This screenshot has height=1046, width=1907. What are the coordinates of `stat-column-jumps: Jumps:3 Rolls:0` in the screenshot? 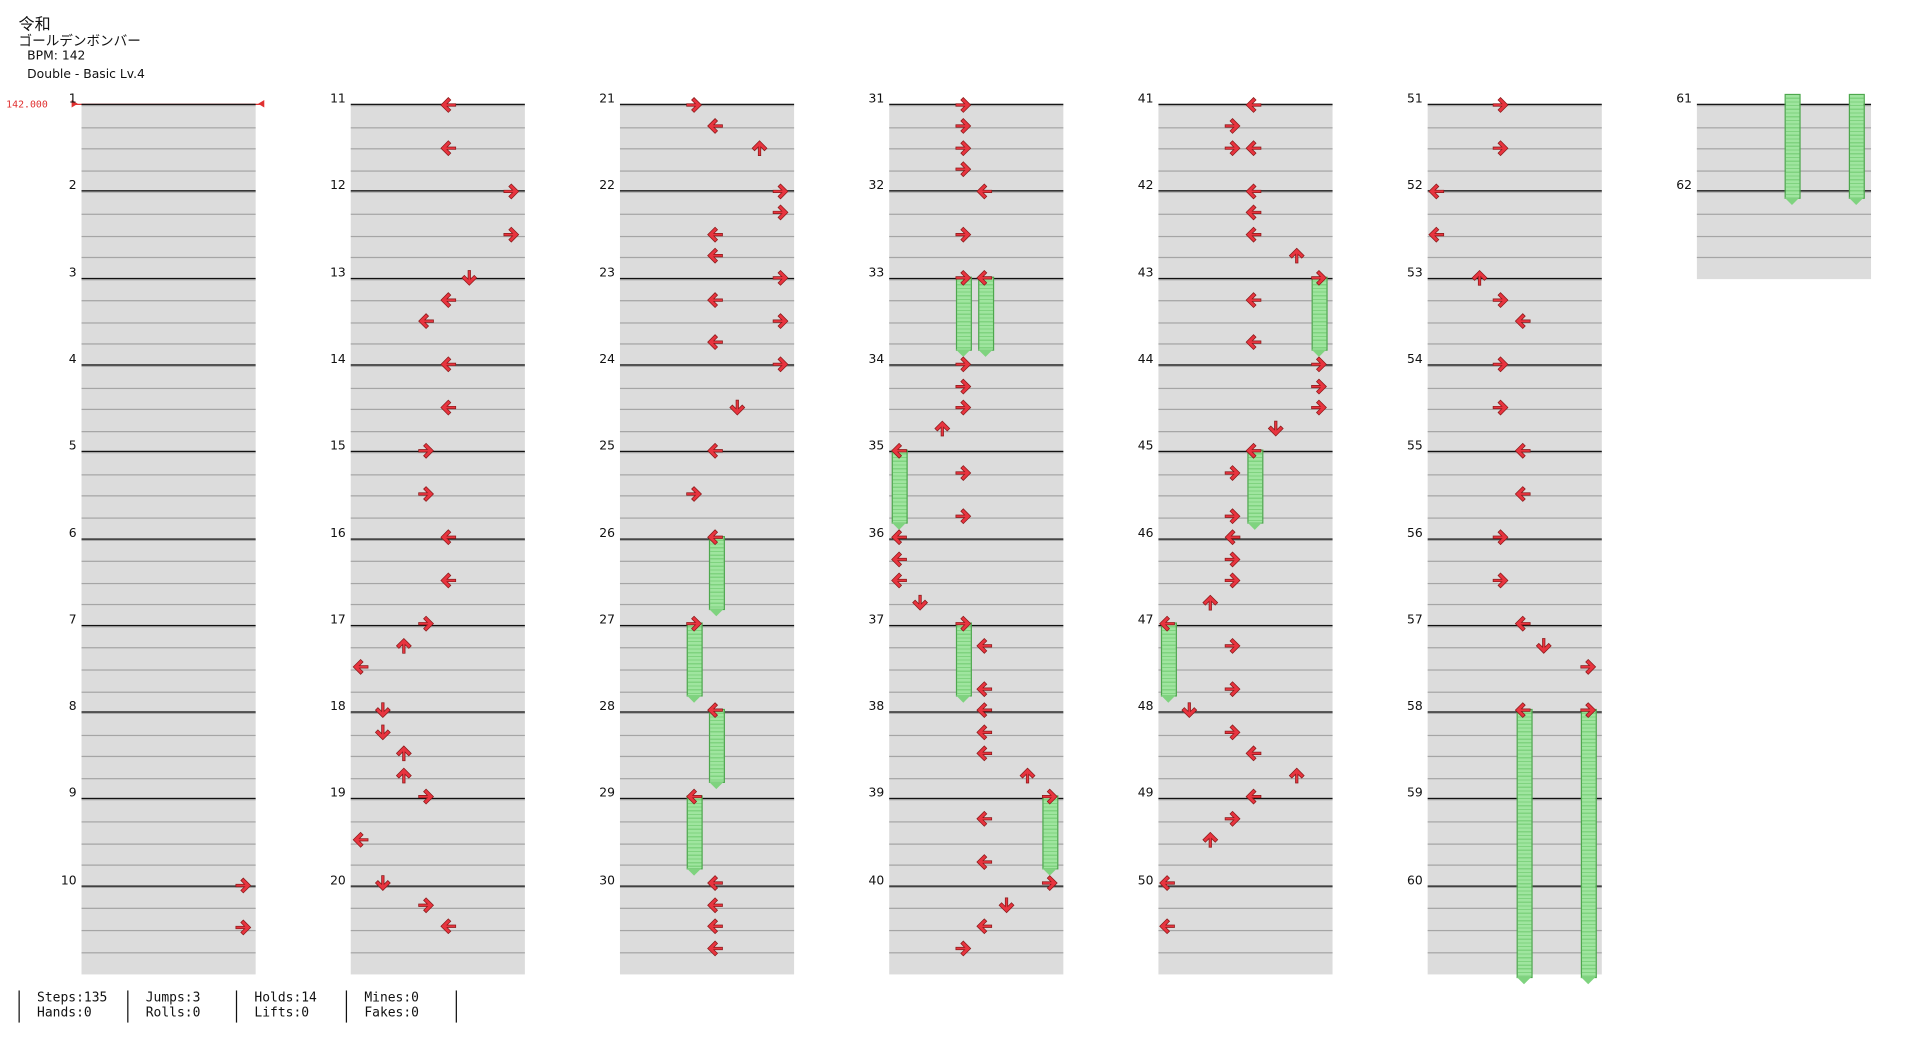 It's located at (185, 1006).